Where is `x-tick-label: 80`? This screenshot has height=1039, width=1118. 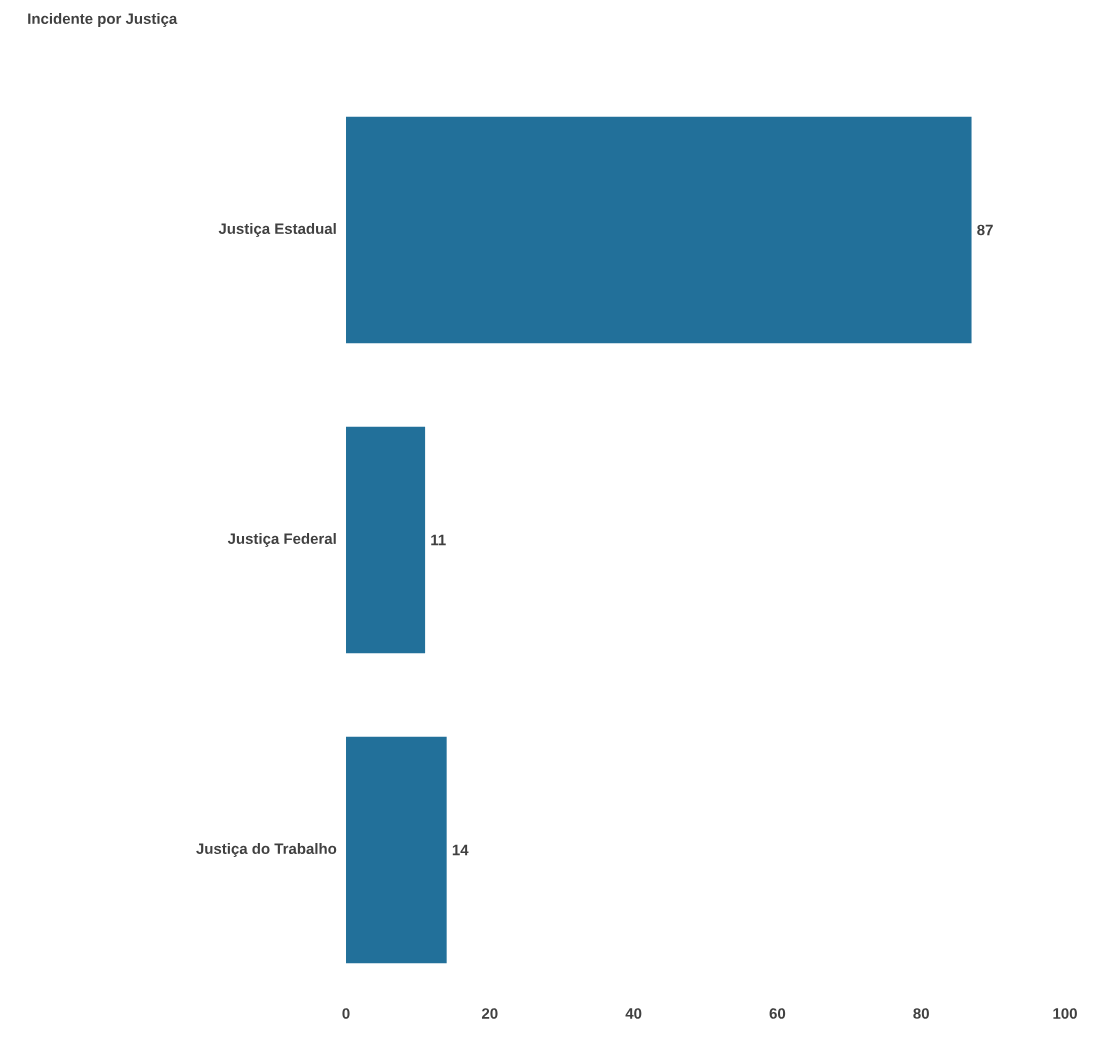
x-tick-label: 80 is located at coordinates (921, 1013).